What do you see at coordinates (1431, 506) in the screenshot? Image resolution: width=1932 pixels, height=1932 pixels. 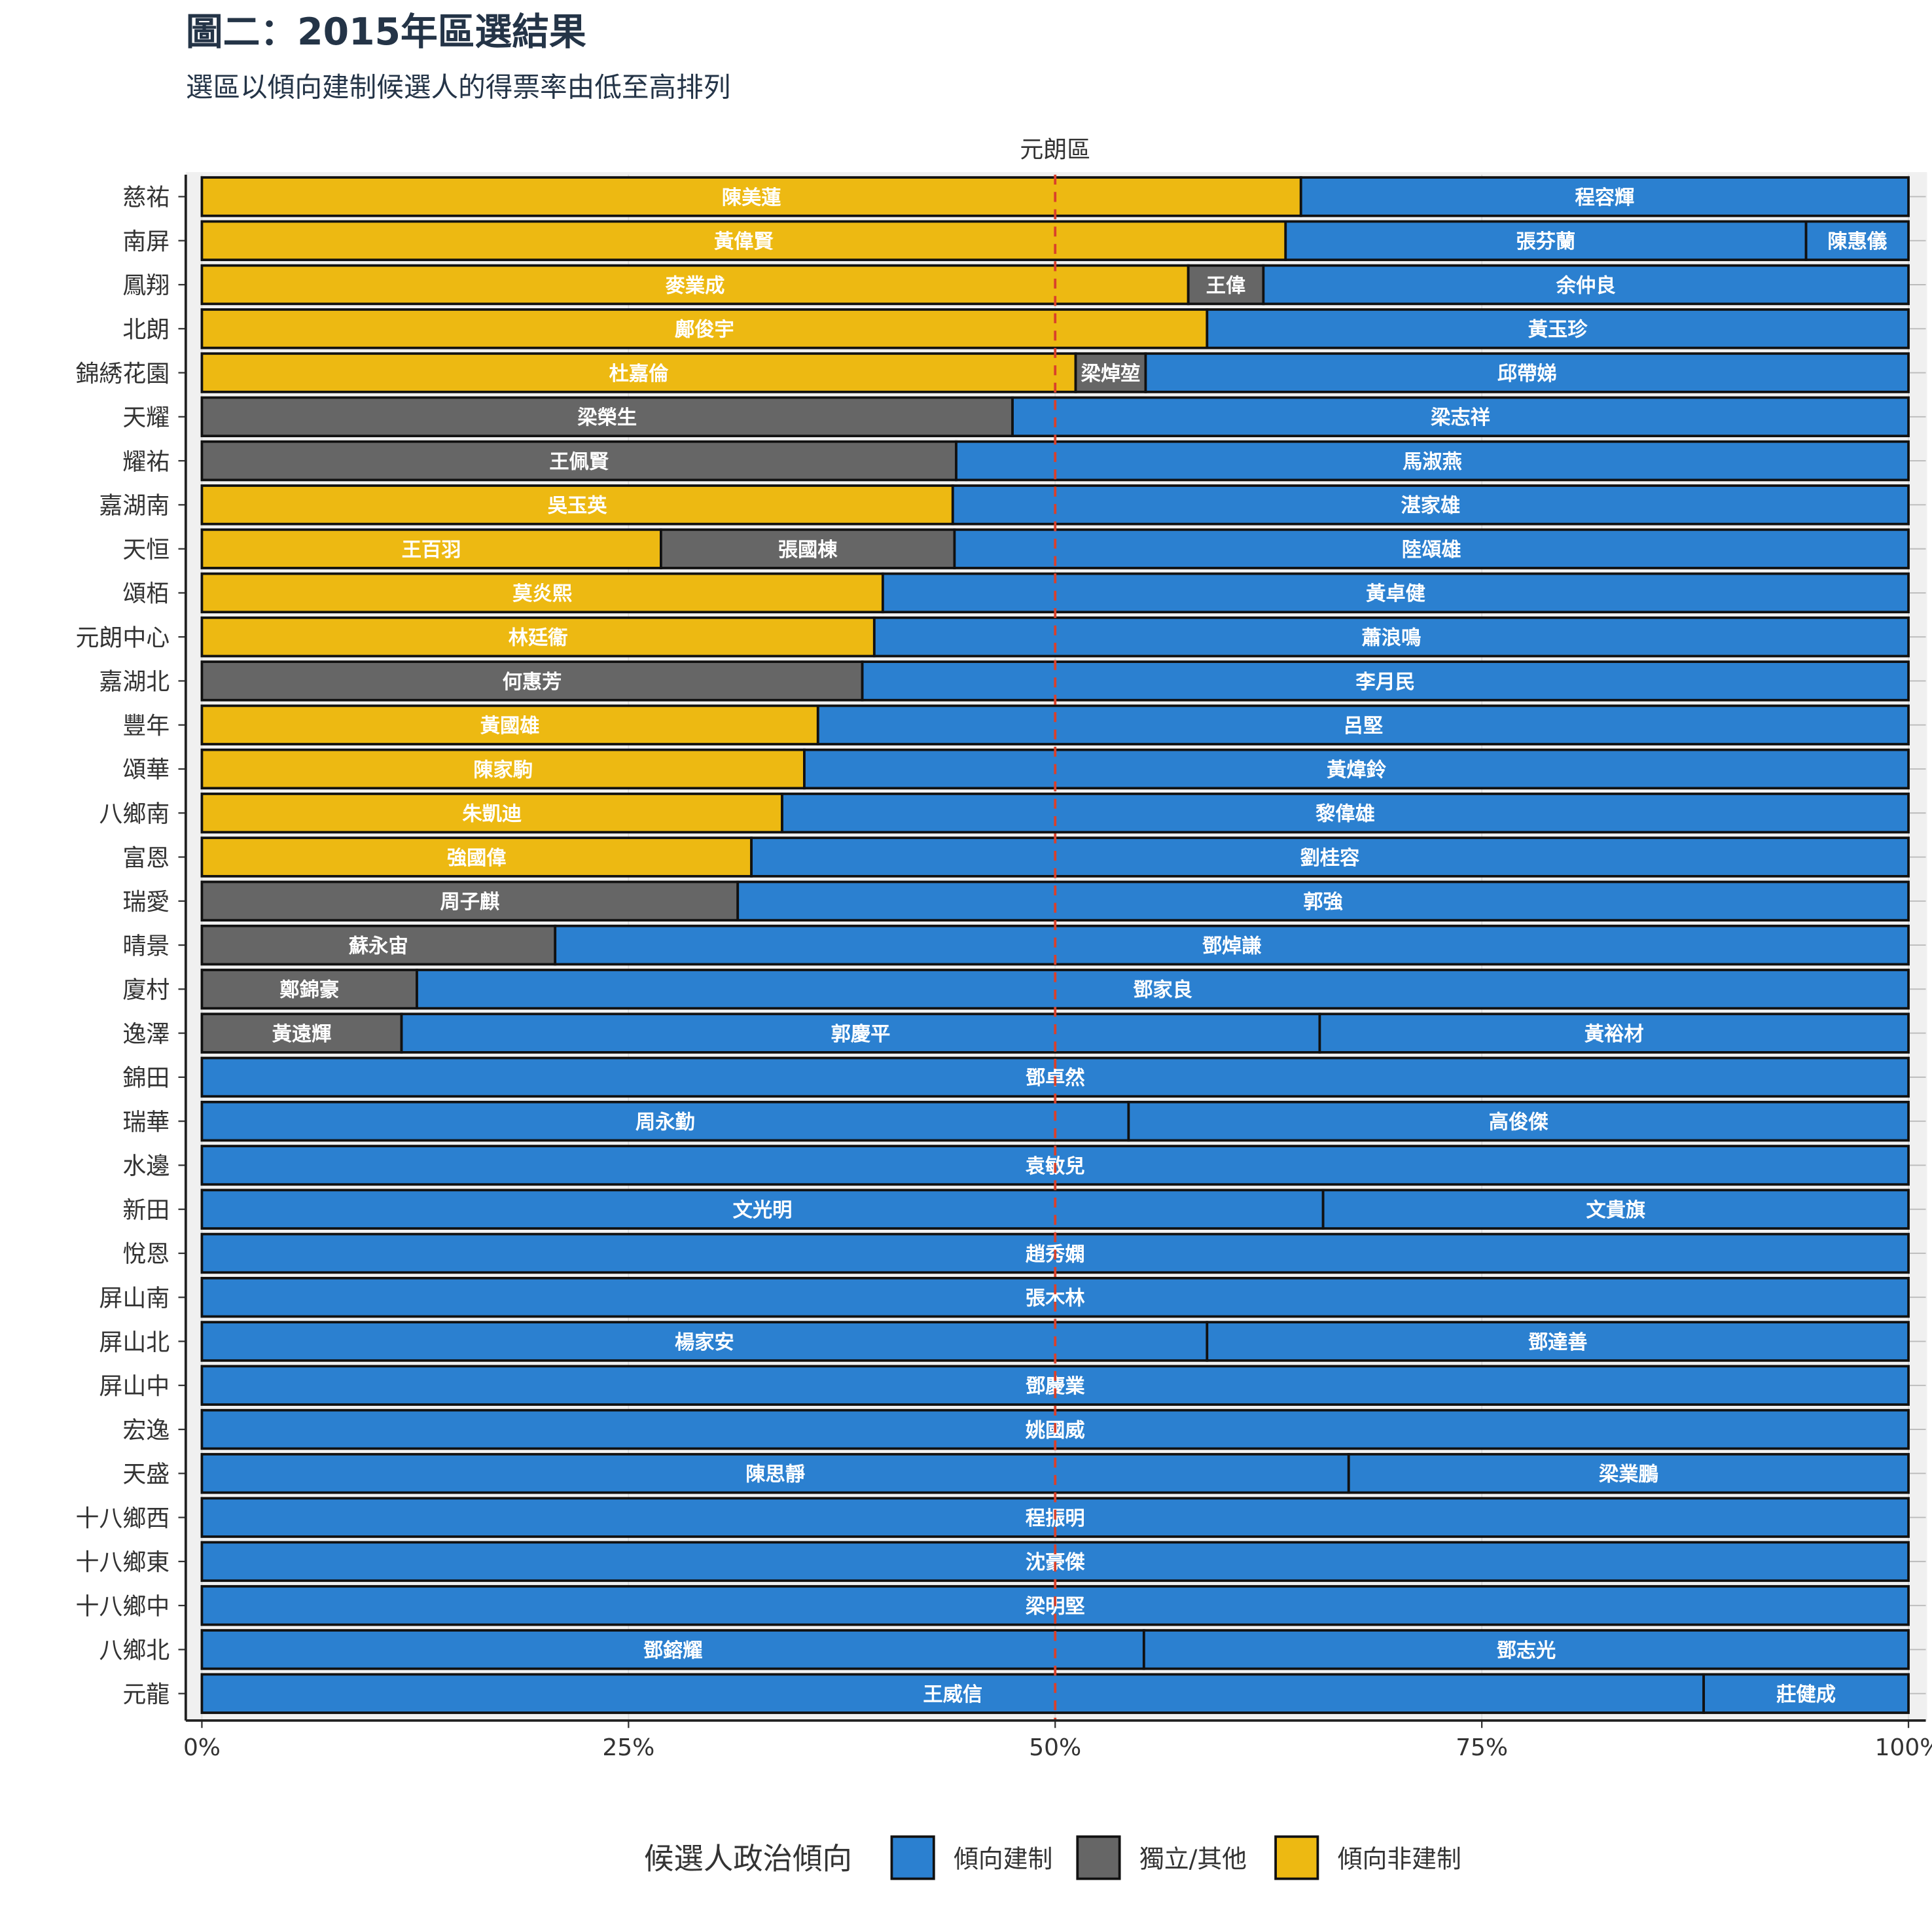 I see `bar-label: 湛家雄` at bounding box center [1431, 506].